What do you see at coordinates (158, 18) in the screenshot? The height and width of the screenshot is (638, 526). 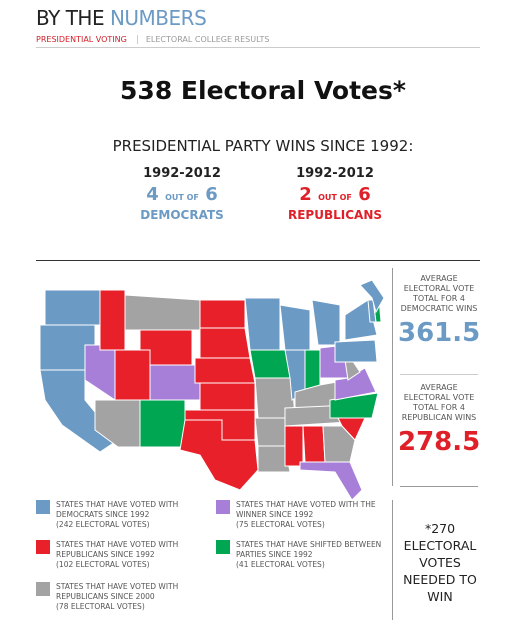 I see `title-part: NUMBERS` at bounding box center [158, 18].